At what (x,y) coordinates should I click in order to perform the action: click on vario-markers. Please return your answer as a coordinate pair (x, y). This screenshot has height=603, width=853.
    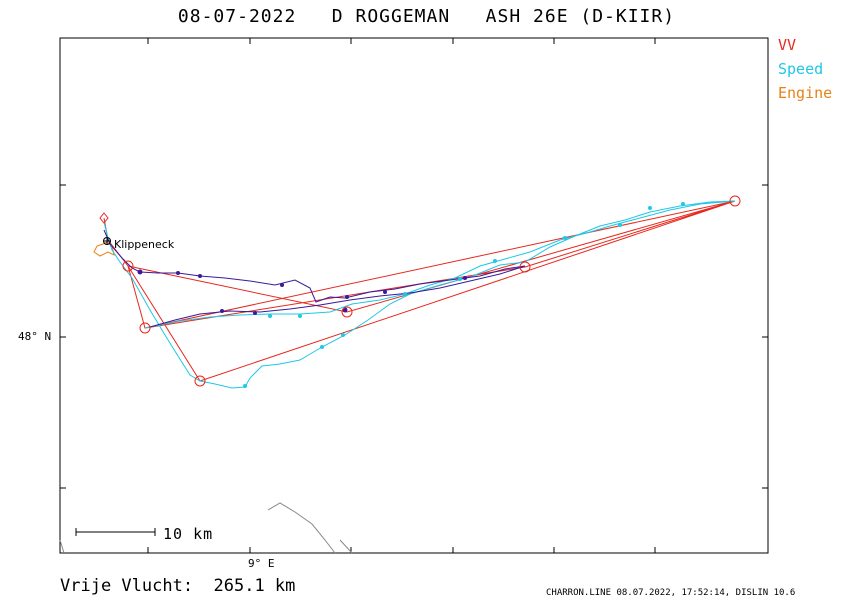
    Looking at the image, I should click on (302, 292).